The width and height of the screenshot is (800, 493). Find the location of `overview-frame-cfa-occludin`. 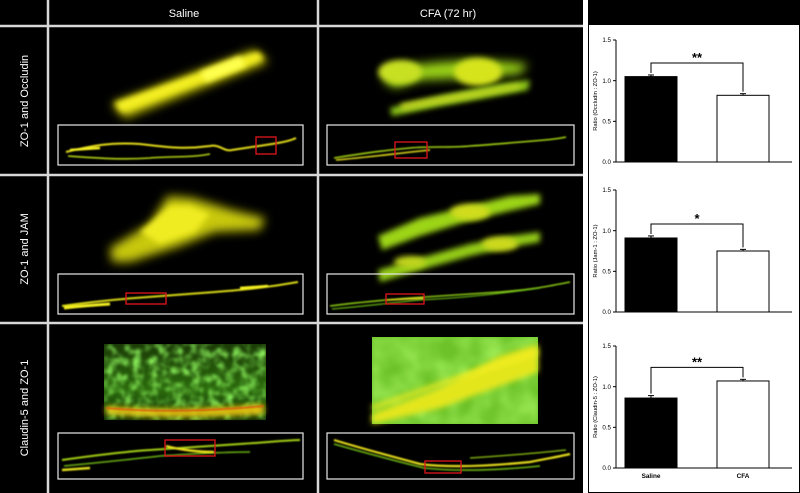

overview-frame-cfa-occludin is located at coordinates (450, 145).